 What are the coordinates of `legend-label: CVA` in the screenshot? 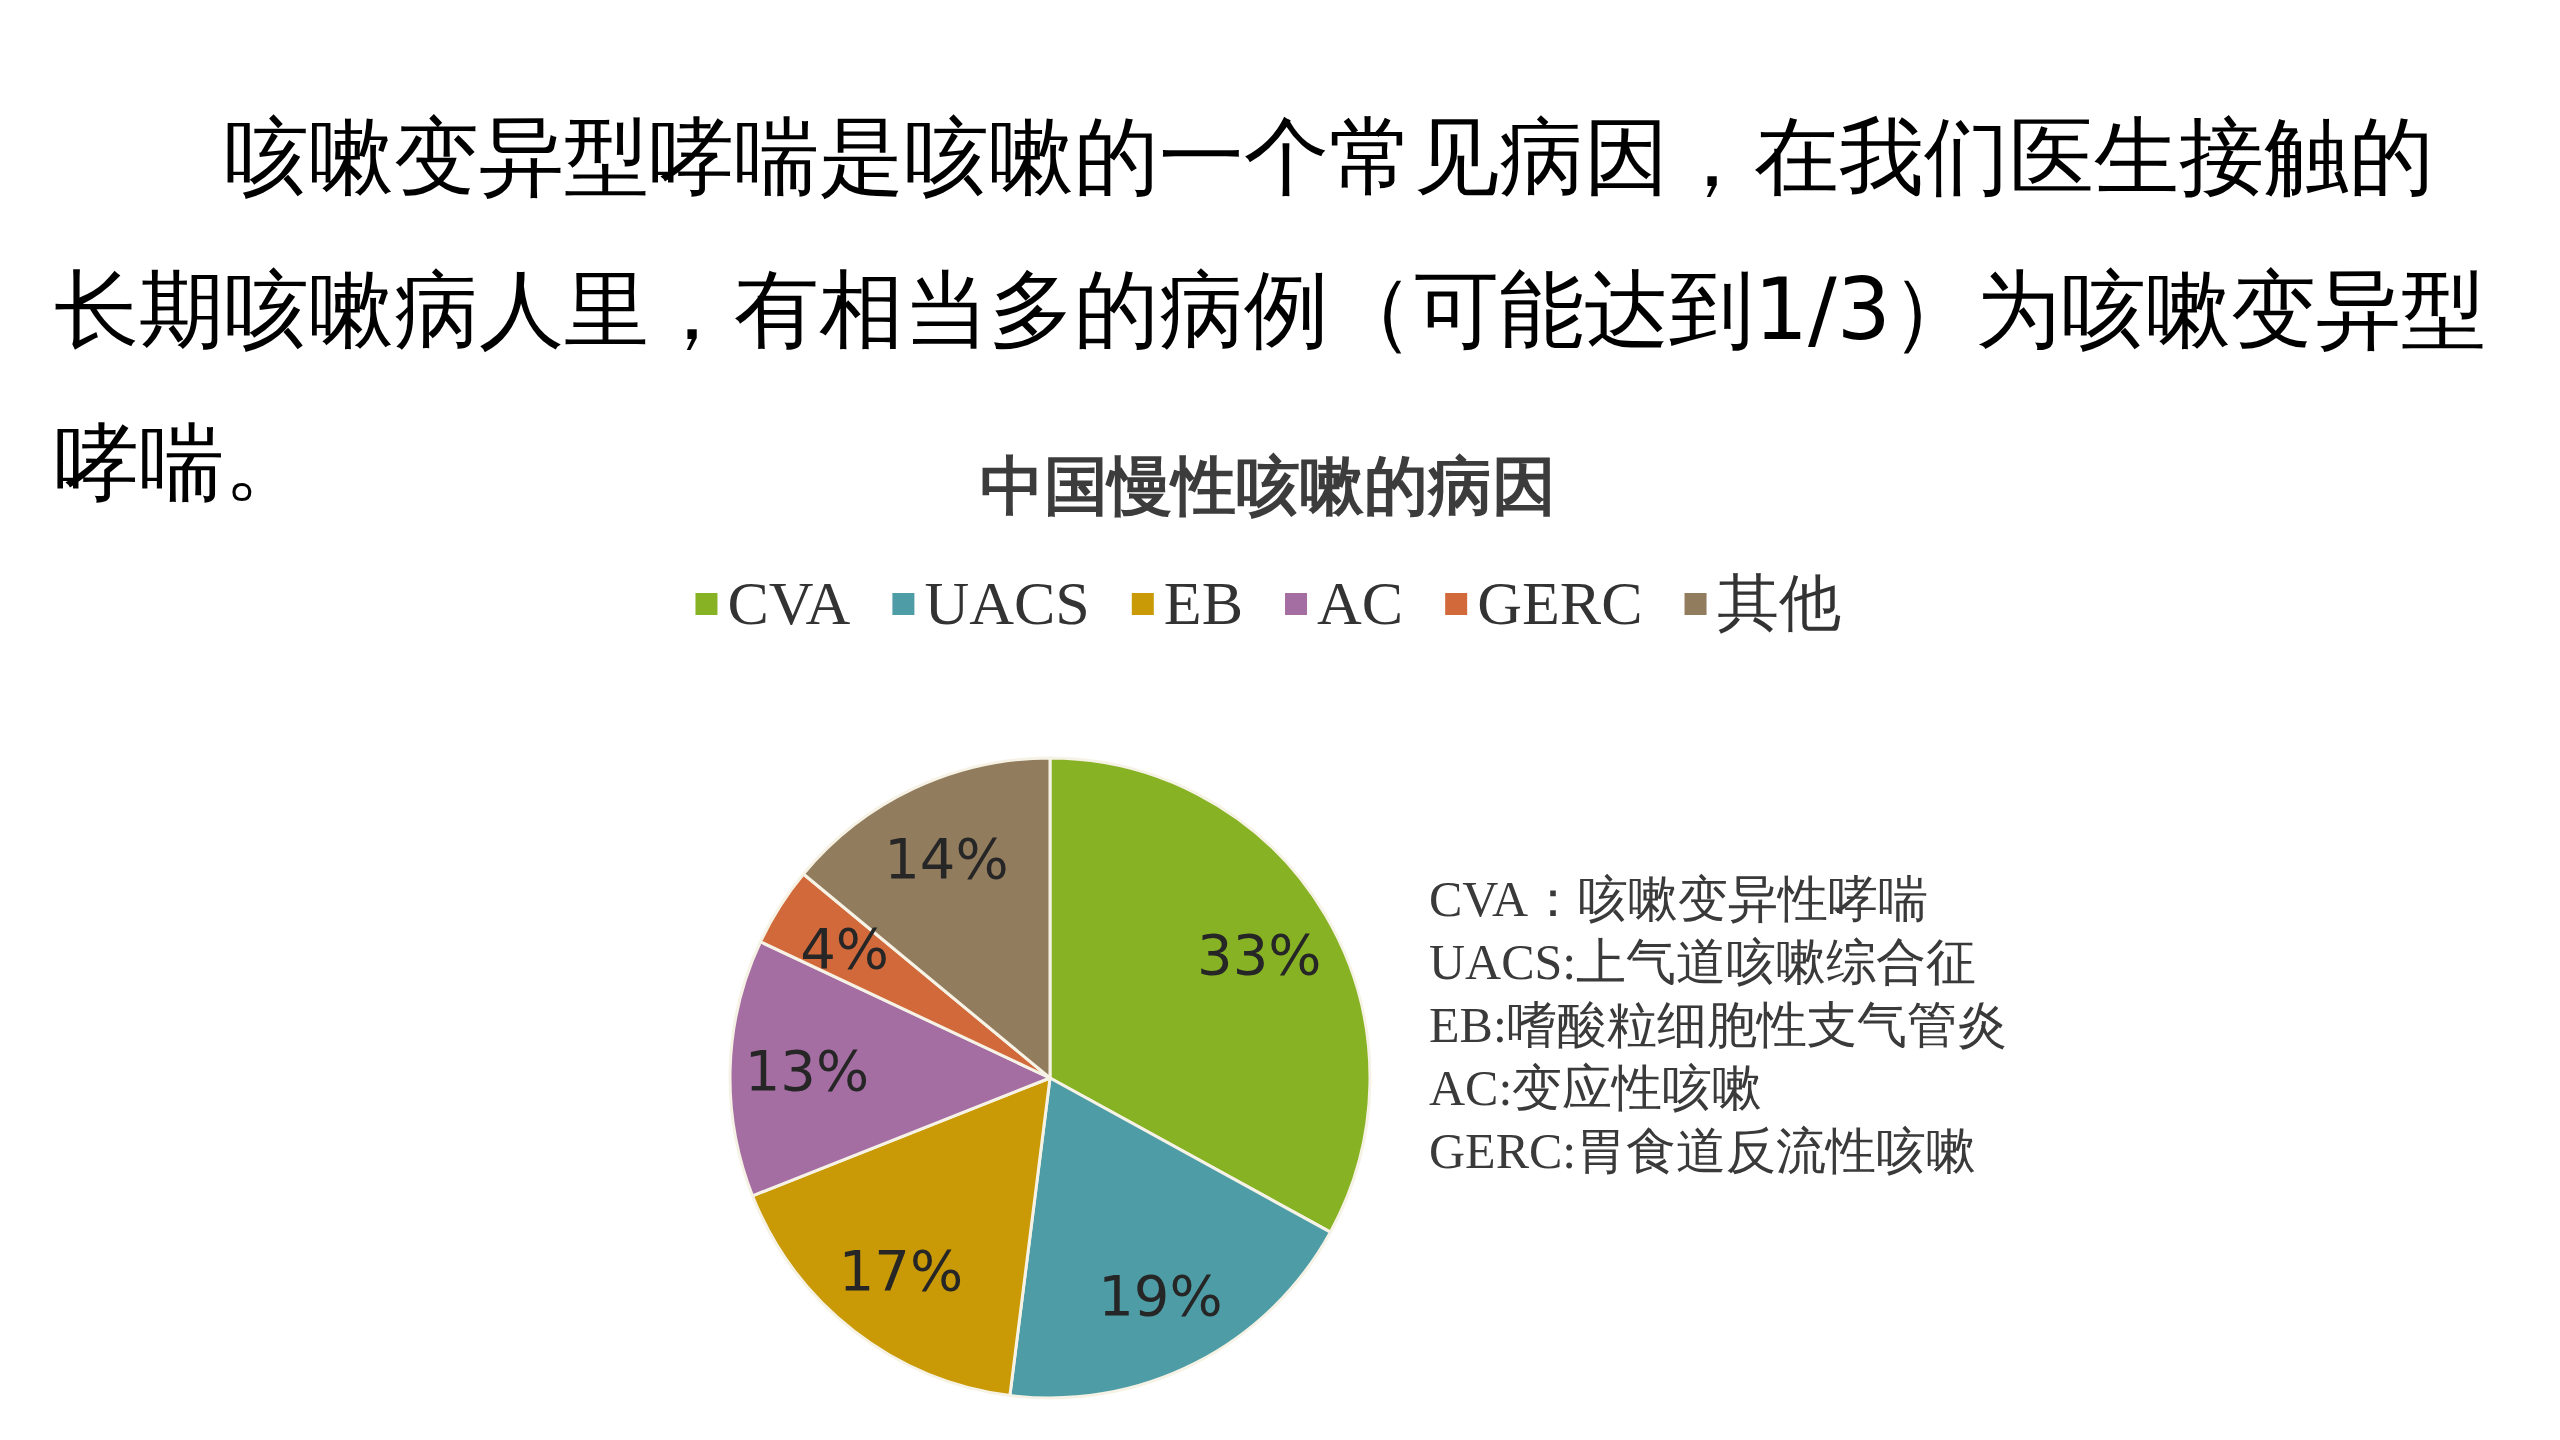 It's located at (789, 603).